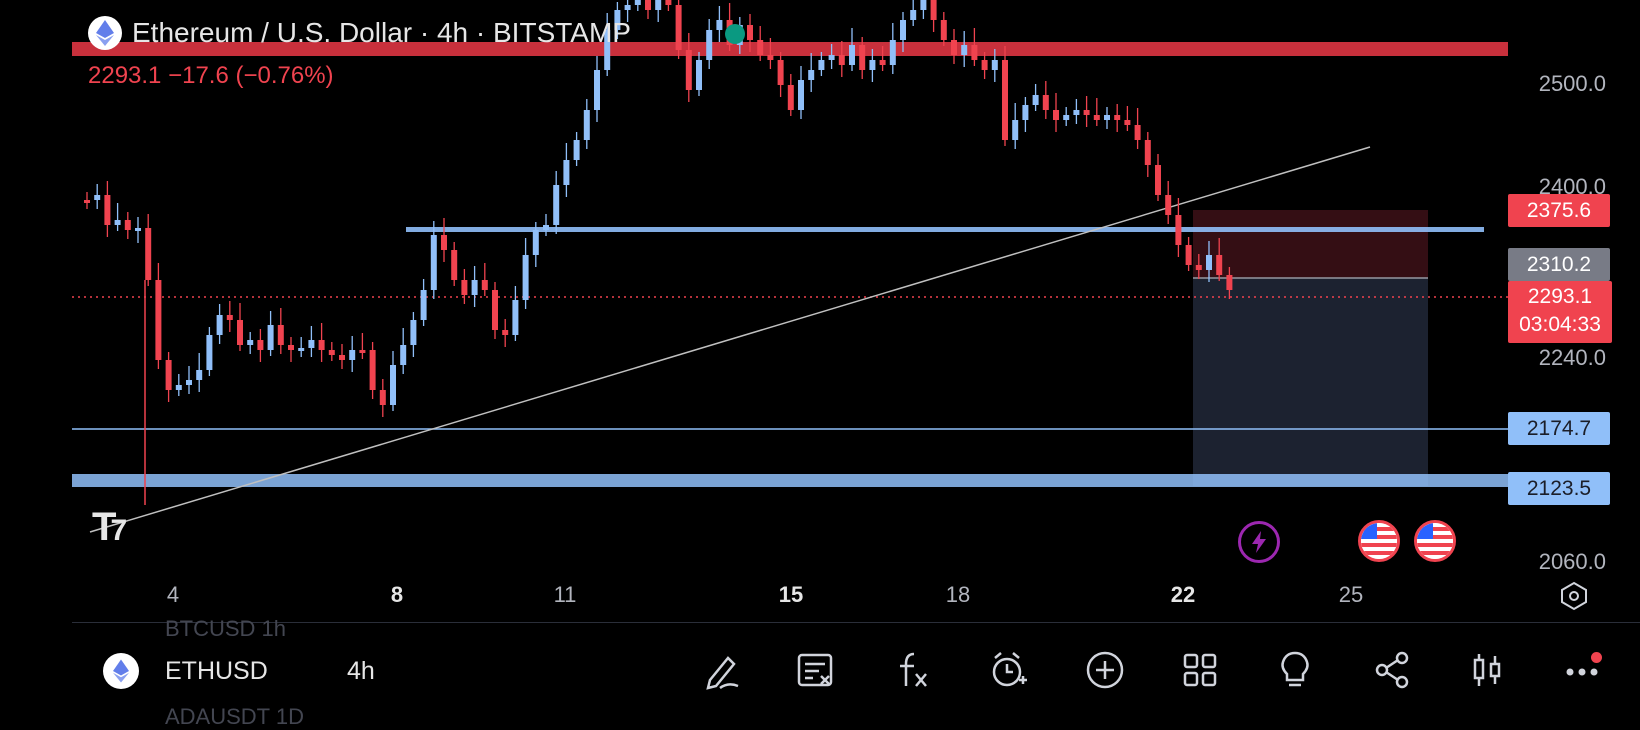 This screenshot has height=730, width=1640. I want to click on notification-dot, so click(1596, 657).